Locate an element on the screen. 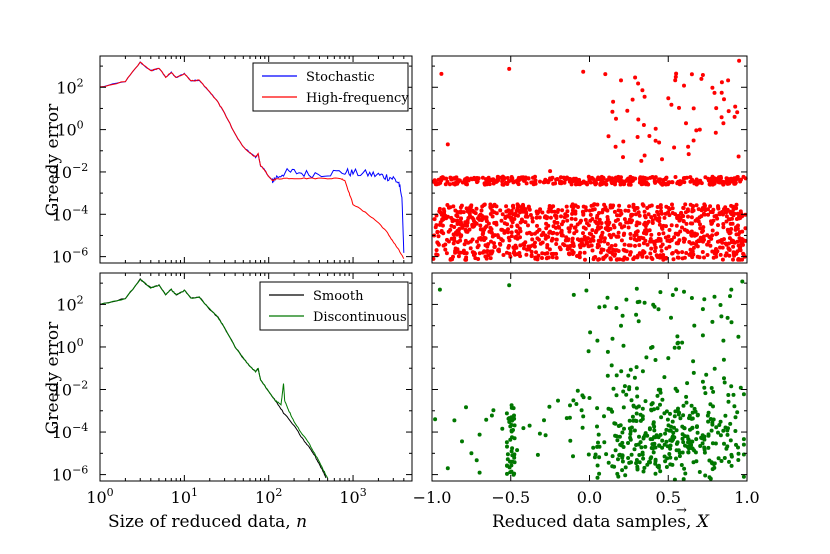 This screenshot has width=830, height=554. br-xtick-label: 0.5 is located at coordinates (668, 497).